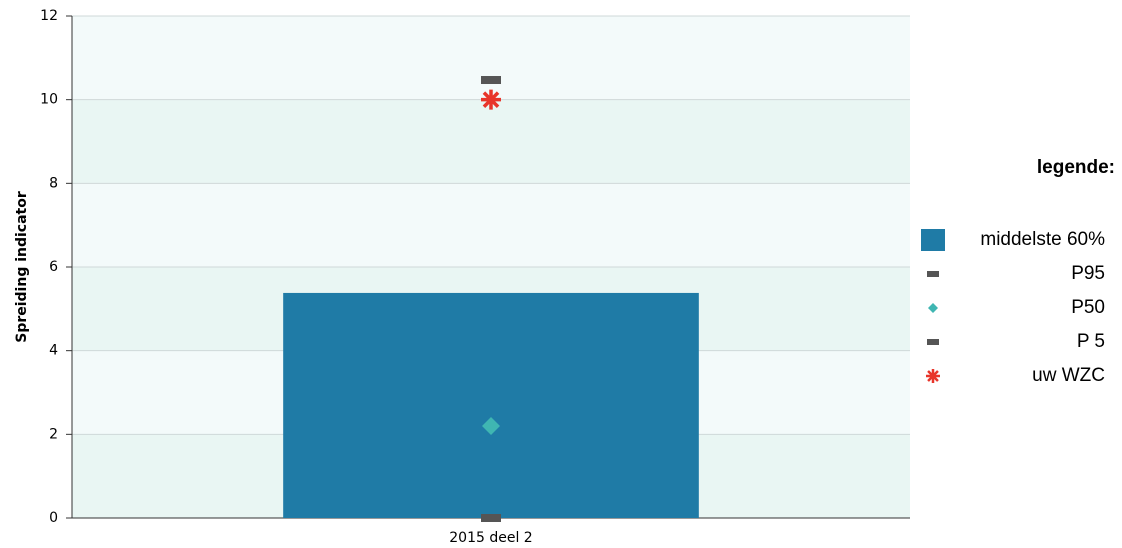 Image resolution: width=1122 pixels, height=548 pixels. I want to click on y-tick-label: 6, so click(53, 267).